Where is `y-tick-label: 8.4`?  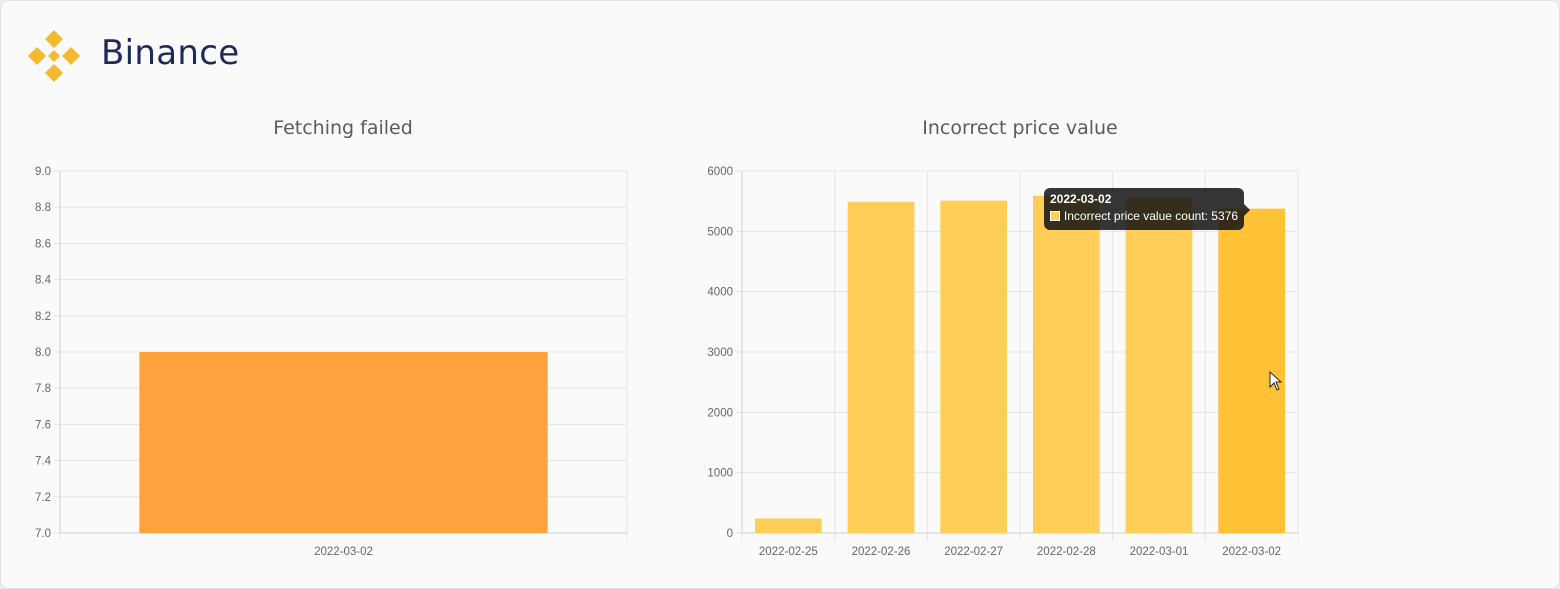
y-tick-label: 8.4 is located at coordinates (43, 281).